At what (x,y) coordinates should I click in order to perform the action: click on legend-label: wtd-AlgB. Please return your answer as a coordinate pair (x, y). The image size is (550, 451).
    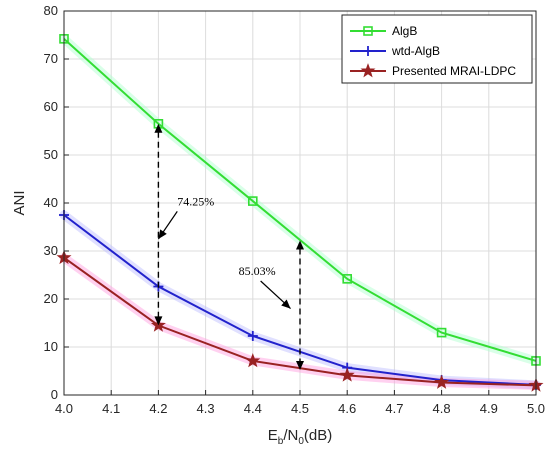
    Looking at the image, I should click on (415, 51).